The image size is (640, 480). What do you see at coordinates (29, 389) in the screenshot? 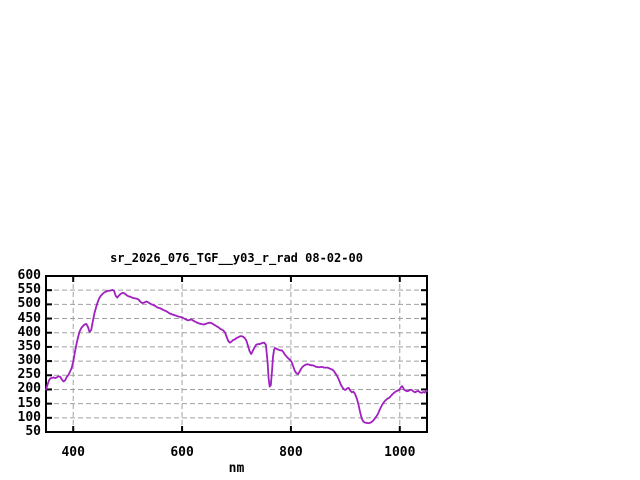
I see `y-tick-label: 200` at bounding box center [29, 389].